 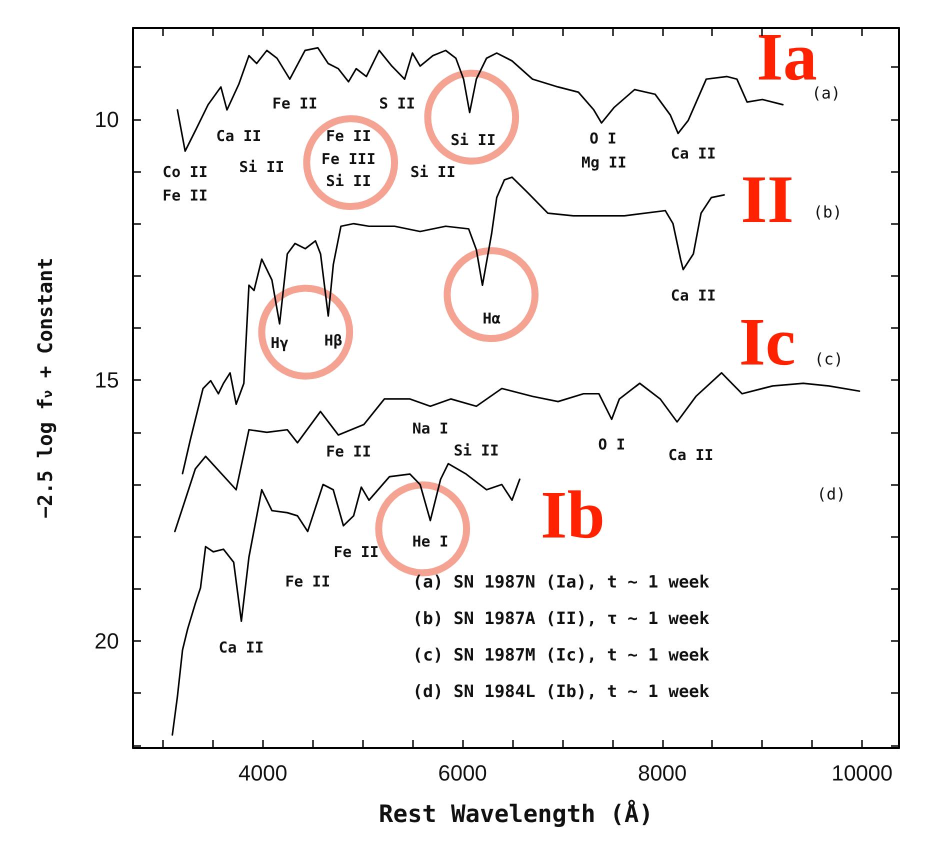 What do you see at coordinates (767, 342) in the screenshot?
I see `annotation: Ic` at bounding box center [767, 342].